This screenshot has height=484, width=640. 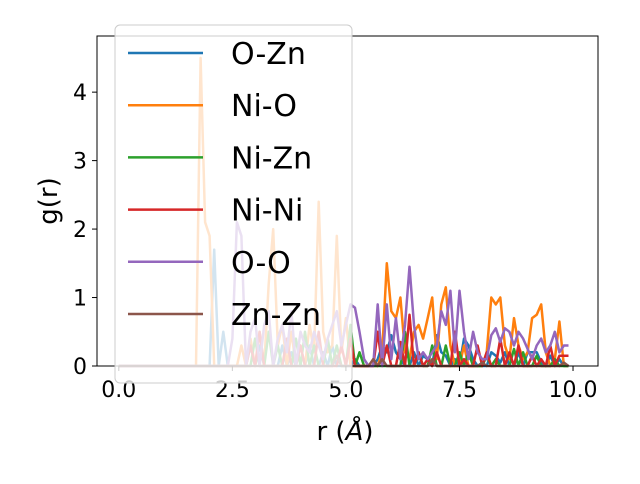 What do you see at coordinates (80, 230) in the screenshot?
I see `y-tick-label: 2` at bounding box center [80, 230].